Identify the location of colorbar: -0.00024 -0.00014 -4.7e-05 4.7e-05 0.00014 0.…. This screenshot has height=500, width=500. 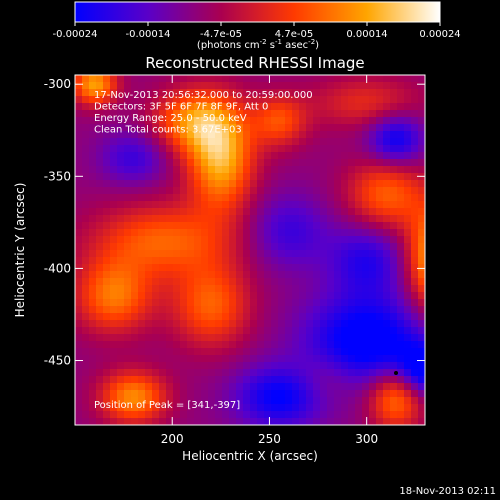
(257, 26).